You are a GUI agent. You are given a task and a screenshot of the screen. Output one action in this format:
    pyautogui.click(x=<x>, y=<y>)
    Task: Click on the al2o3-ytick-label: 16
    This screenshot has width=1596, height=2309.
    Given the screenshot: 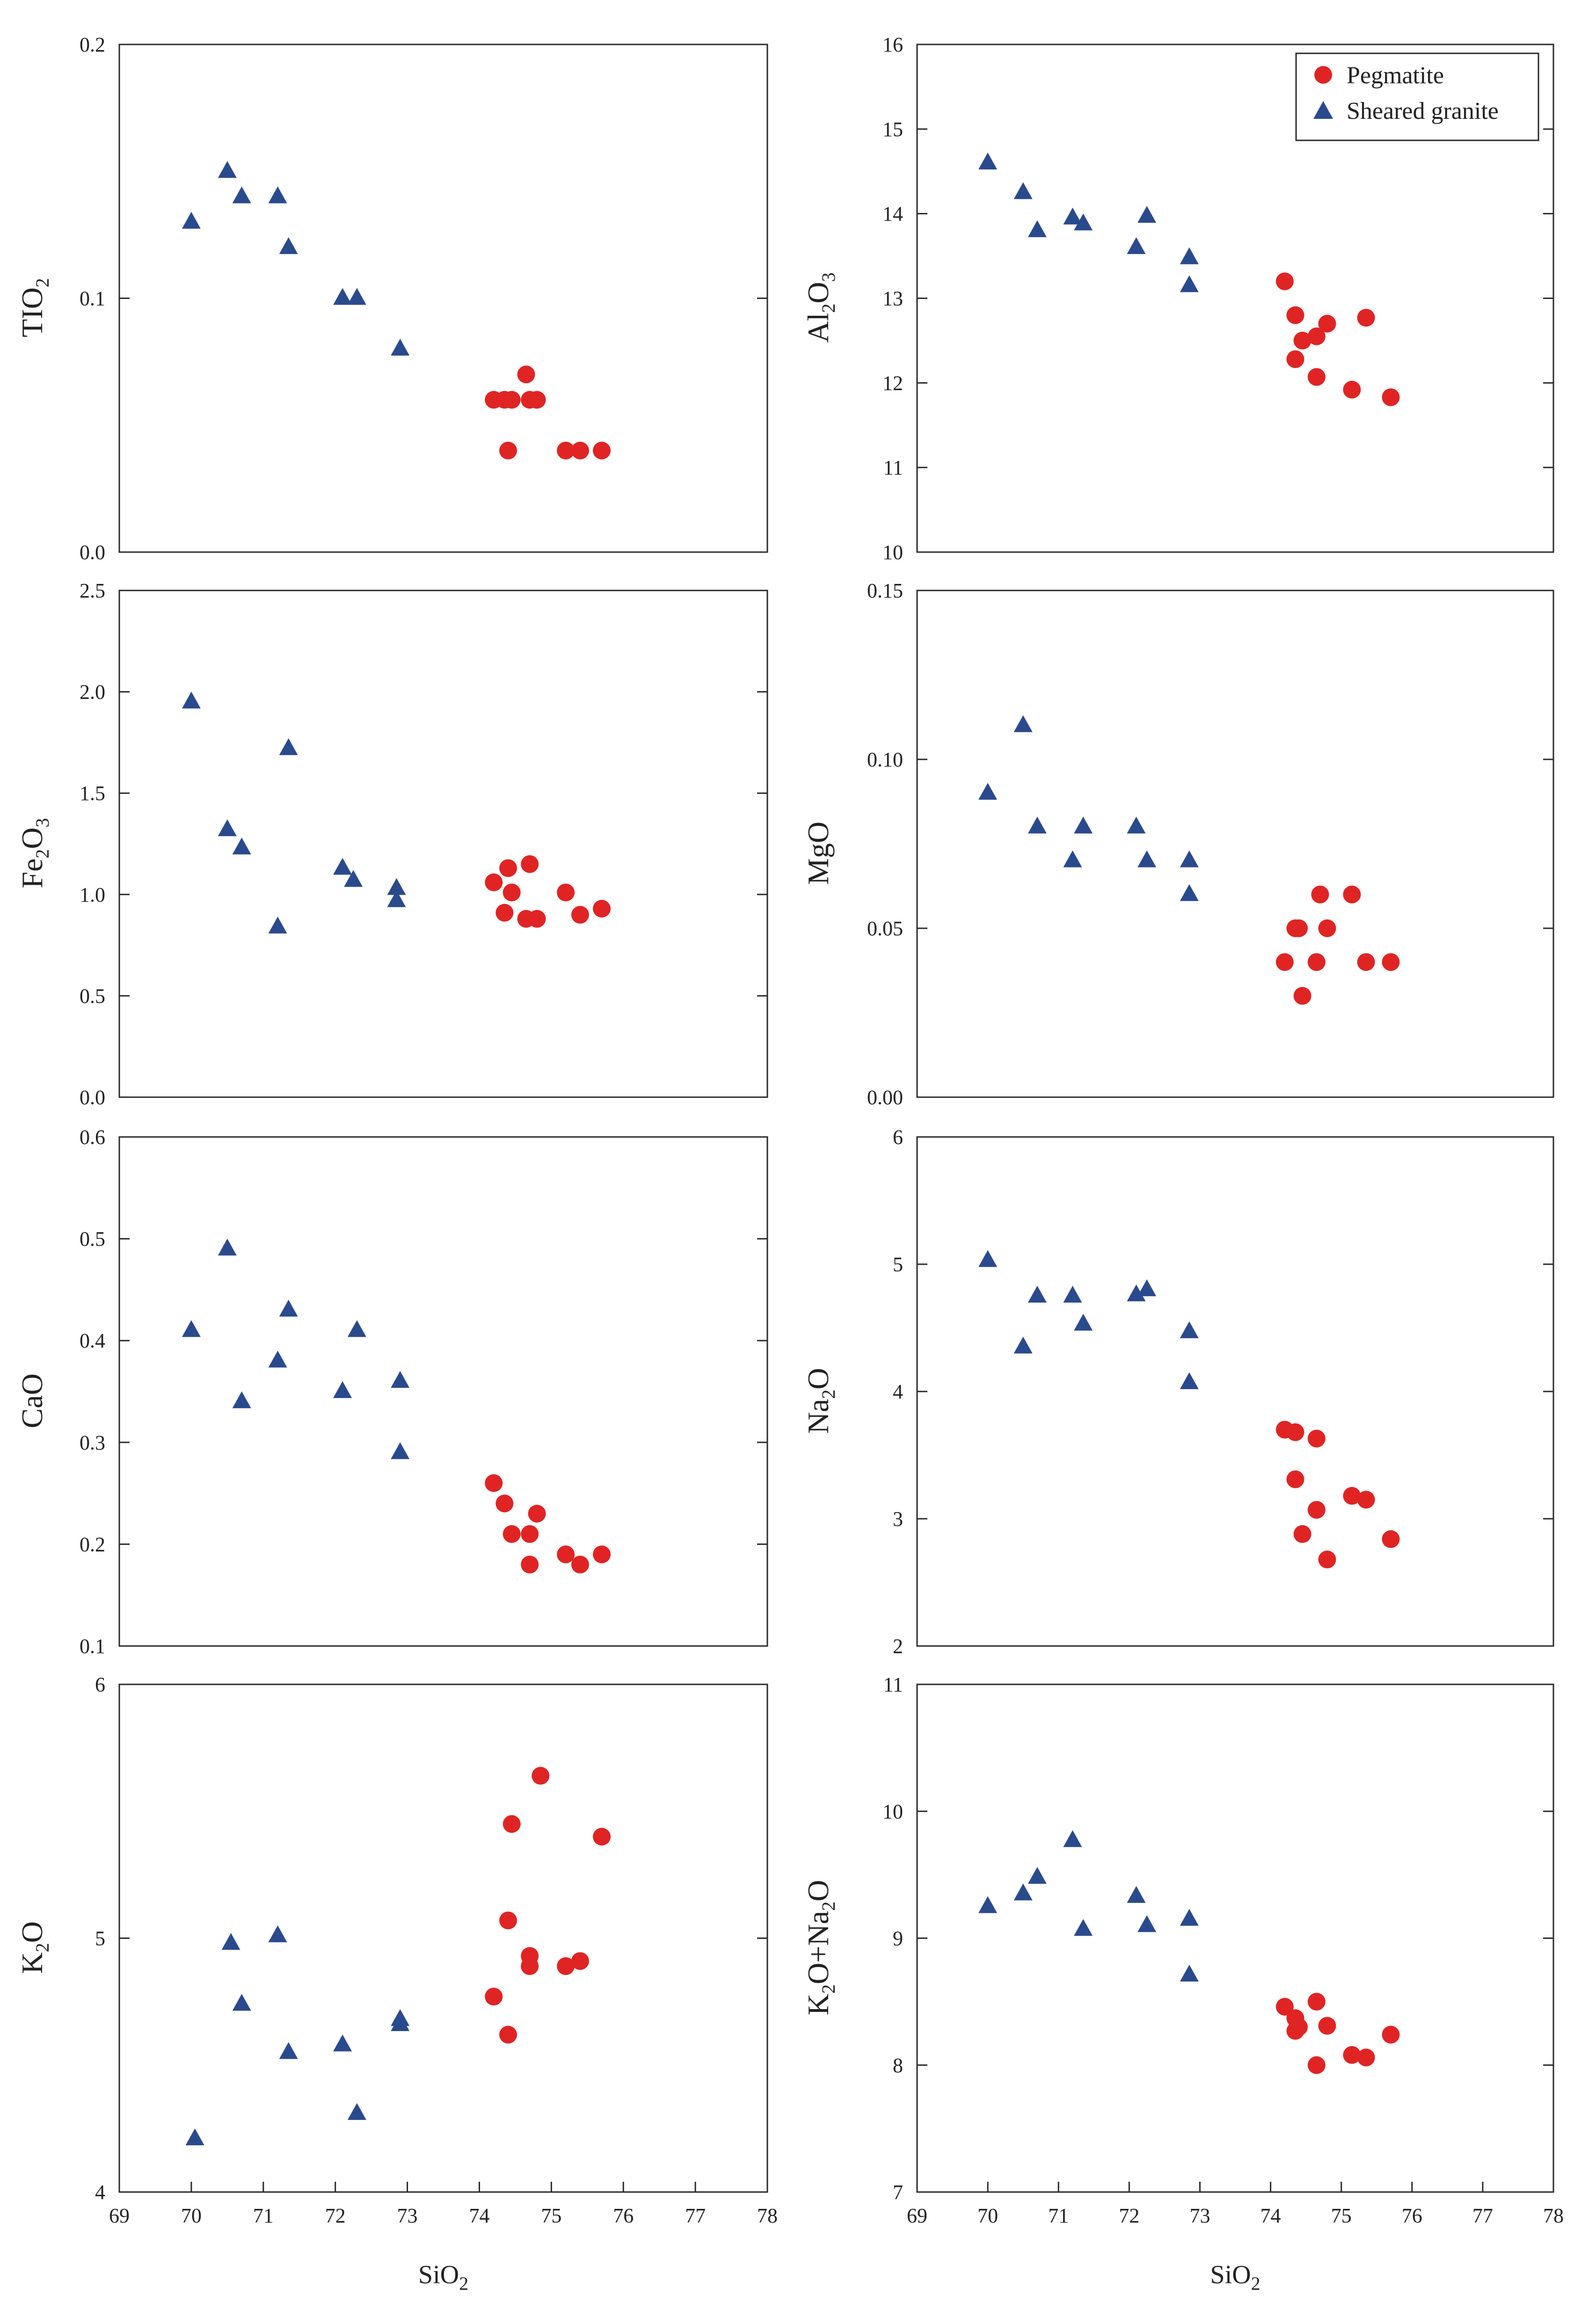 What is the action you would take?
    pyautogui.click(x=892, y=44)
    